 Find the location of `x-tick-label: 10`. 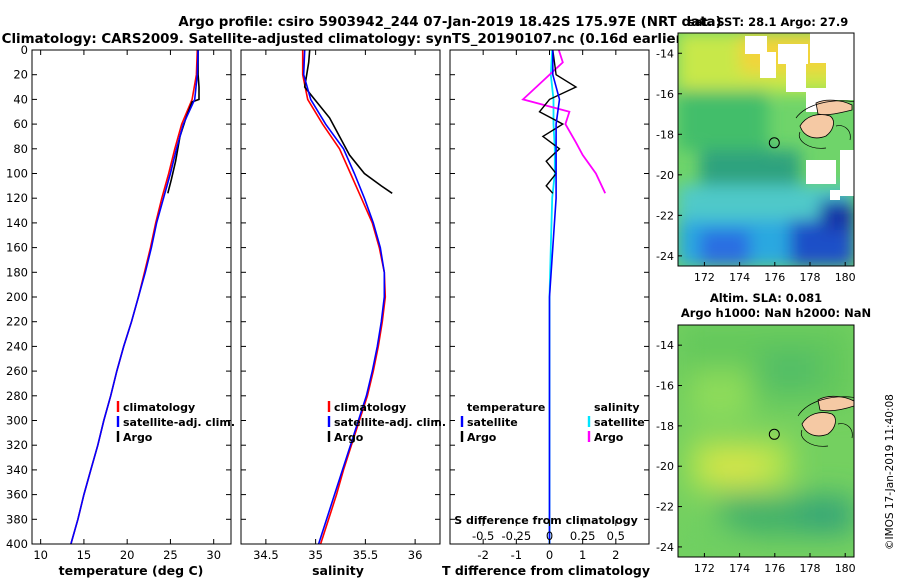

x-tick-label: 10 is located at coordinates (40, 555).